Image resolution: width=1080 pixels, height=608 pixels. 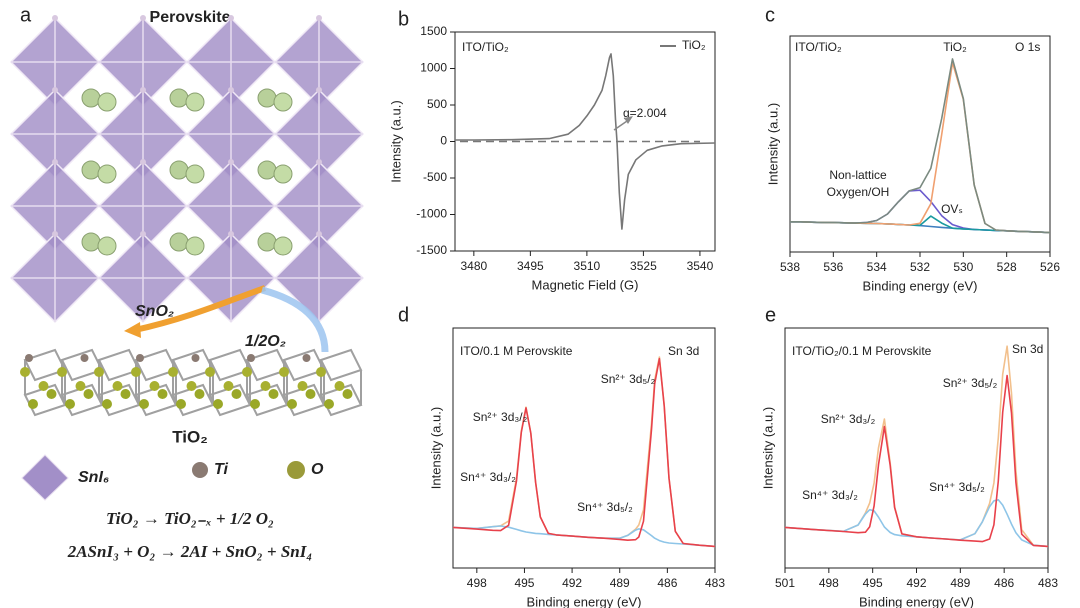 I want to click on diagram-title: Perovskite, so click(x=190, y=17).